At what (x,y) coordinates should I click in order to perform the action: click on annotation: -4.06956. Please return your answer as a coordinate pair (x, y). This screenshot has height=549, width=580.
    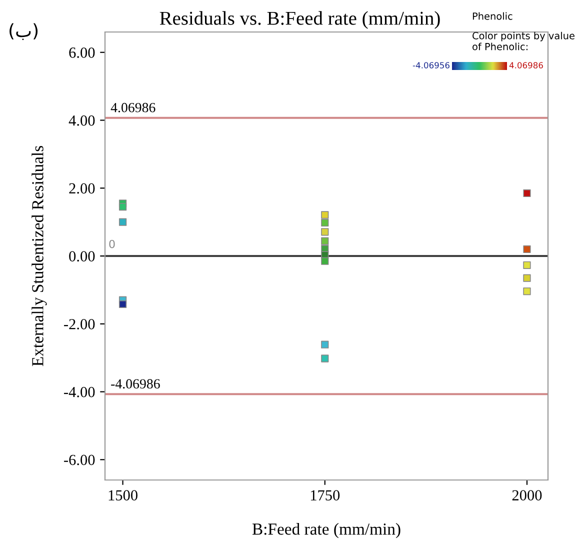
    Looking at the image, I should click on (431, 65).